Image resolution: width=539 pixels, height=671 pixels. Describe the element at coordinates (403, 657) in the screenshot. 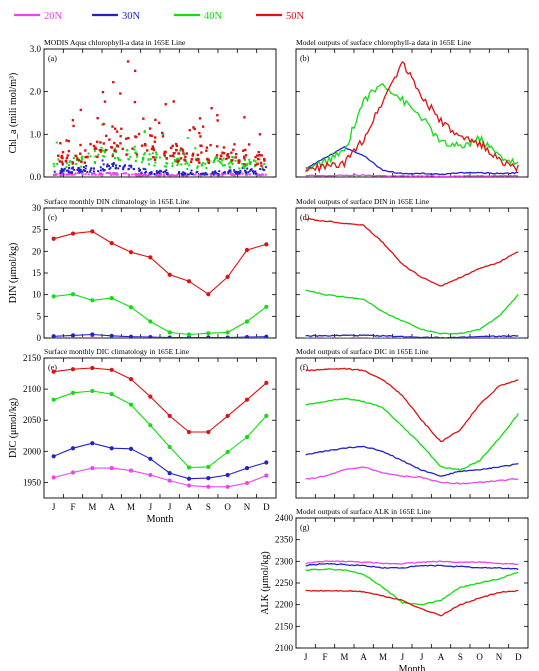

I see `x-tick-label: J` at that location.